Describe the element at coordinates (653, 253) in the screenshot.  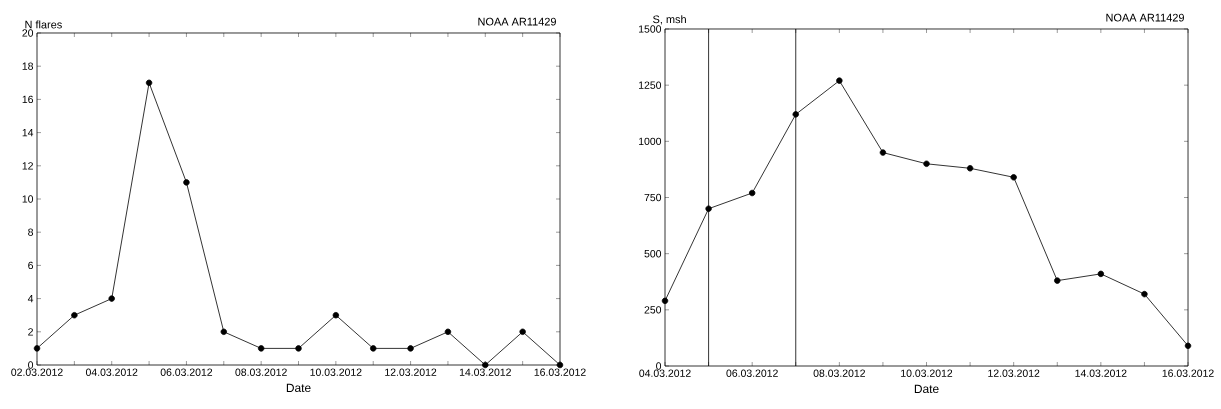
I see `y-tick-label: 500` at that location.